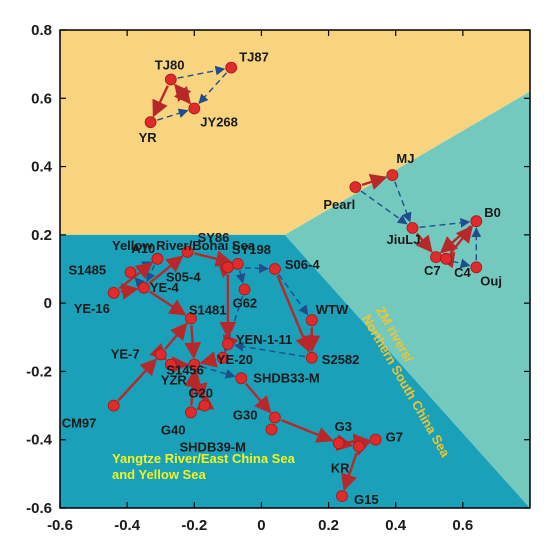 Image resolution: width=550 pixels, height=549 pixels. Describe the element at coordinates (394, 437) in the screenshot. I see `label-G7: G7` at that location.